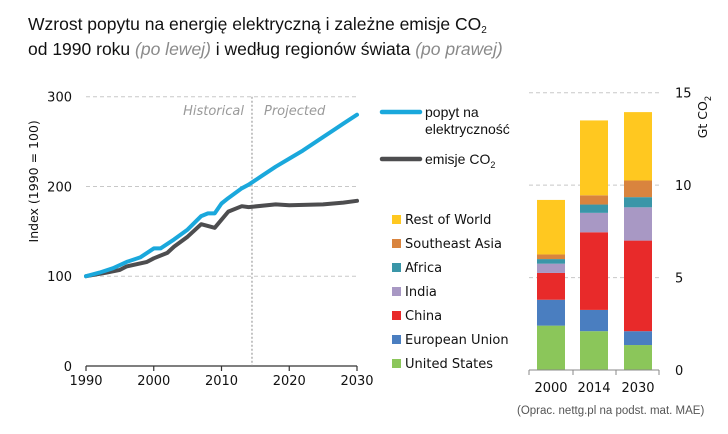 The width and height of the screenshot is (728, 434). Describe the element at coordinates (33, 181) in the screenshot. I see `line-chart-y-axis-title: Index (1990 = 100)` at that location.